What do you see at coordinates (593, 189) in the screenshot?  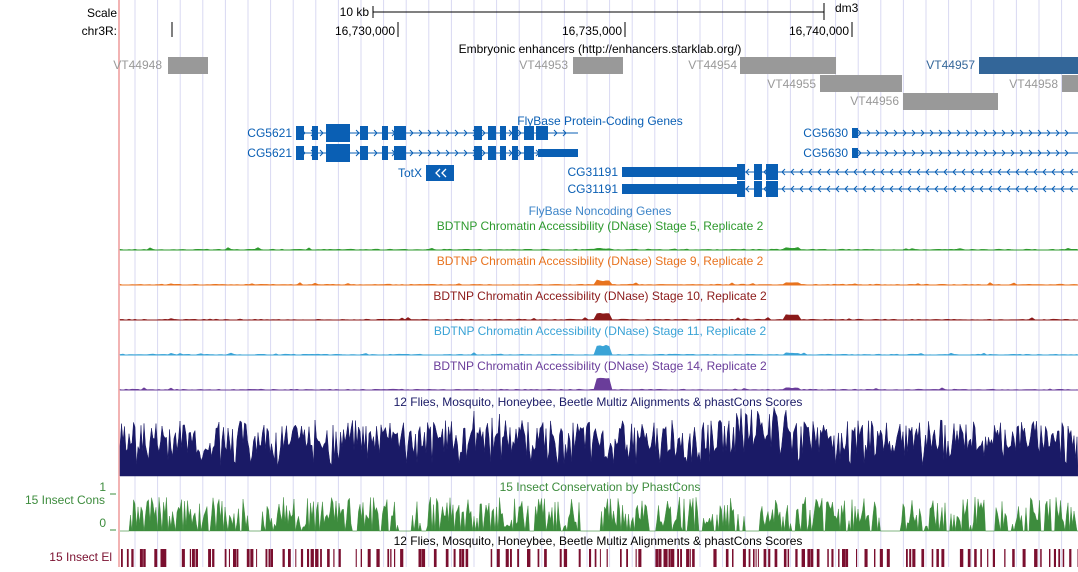 I see `gene-label: CG31191` at bounding box center [593, 189].